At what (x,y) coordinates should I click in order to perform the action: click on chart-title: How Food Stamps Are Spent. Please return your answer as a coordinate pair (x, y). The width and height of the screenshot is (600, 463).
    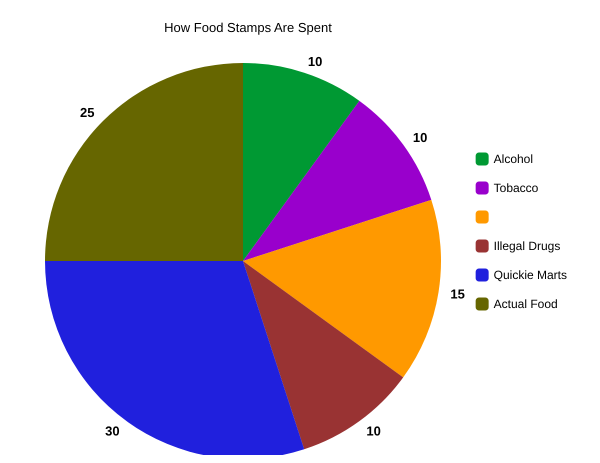
    Looking at the image, I should click on (248, 27).